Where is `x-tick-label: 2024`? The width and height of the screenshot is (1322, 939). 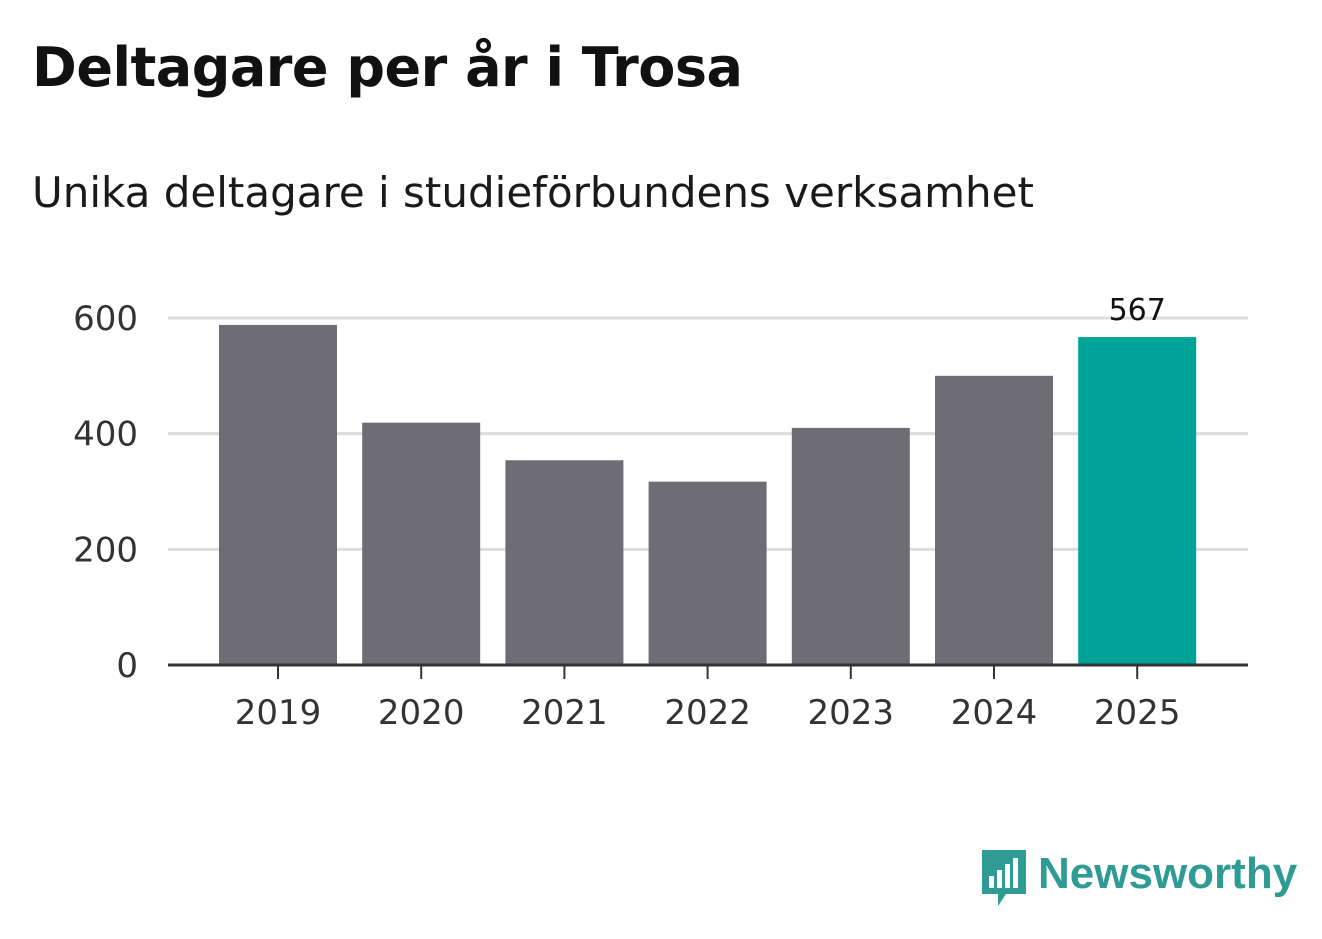
x-tick-label: 2024 is located at coordinates (994, 713).